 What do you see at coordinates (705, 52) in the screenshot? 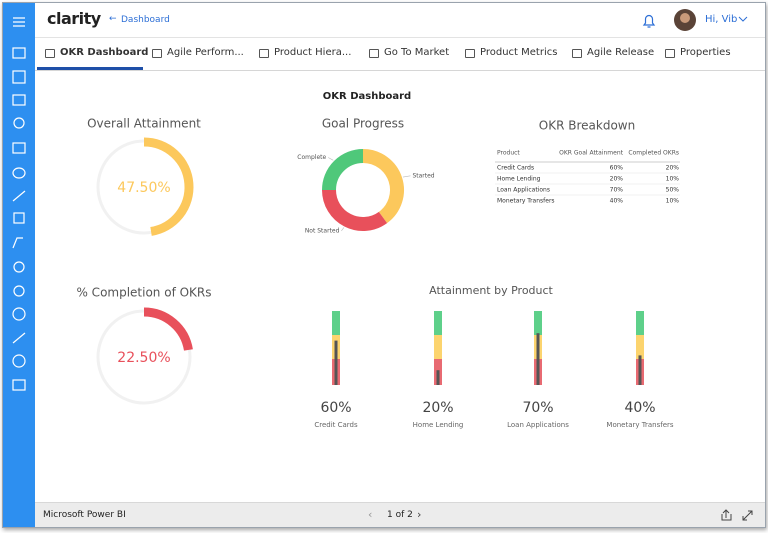
I see `tab: Properties` at bounding box center [705, 52].